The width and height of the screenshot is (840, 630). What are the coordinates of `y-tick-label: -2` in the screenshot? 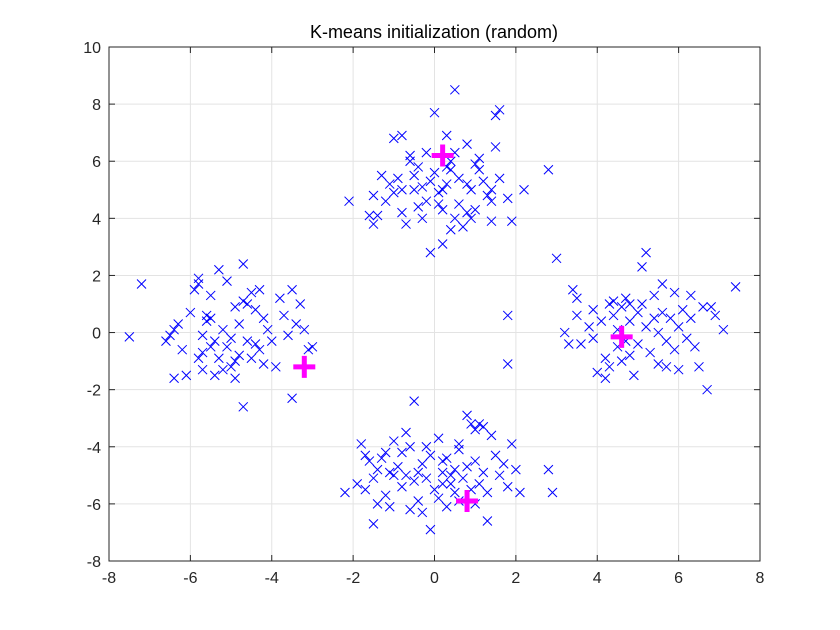 It's located at (94, 391).